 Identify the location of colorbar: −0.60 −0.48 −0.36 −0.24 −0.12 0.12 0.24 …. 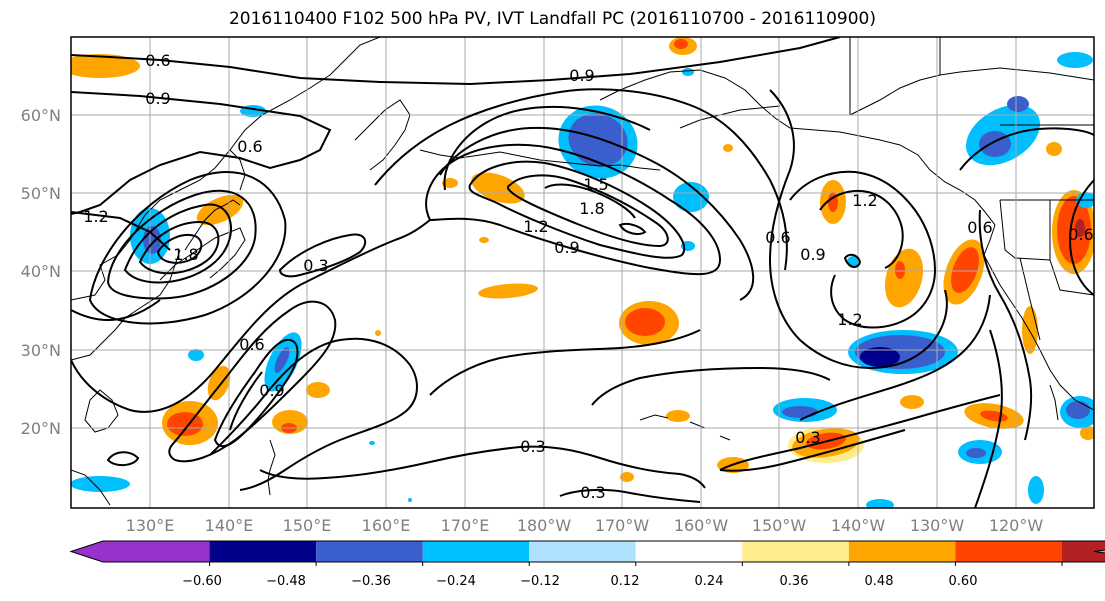
(587, 564).